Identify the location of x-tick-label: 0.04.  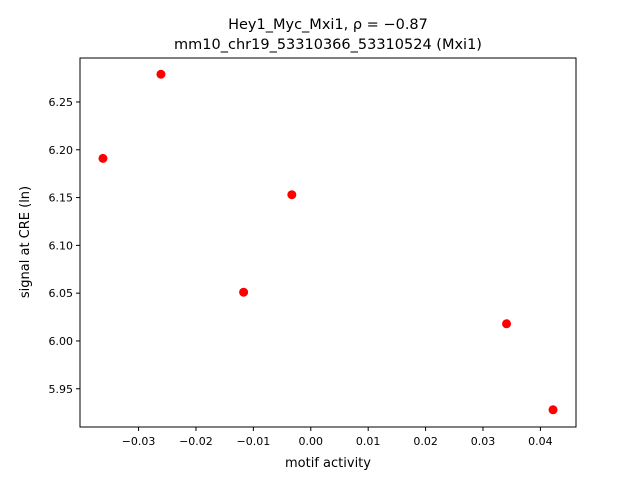
(540, 441).